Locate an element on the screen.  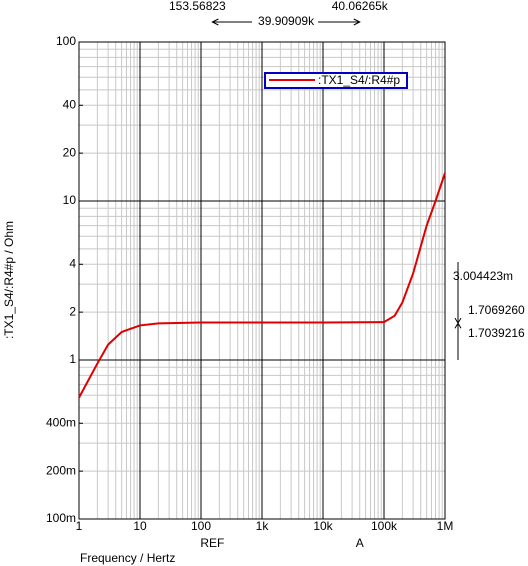
y-axis-label: :TX1_S4/:R4#p / Ohm is located at coordinates (9, 280).